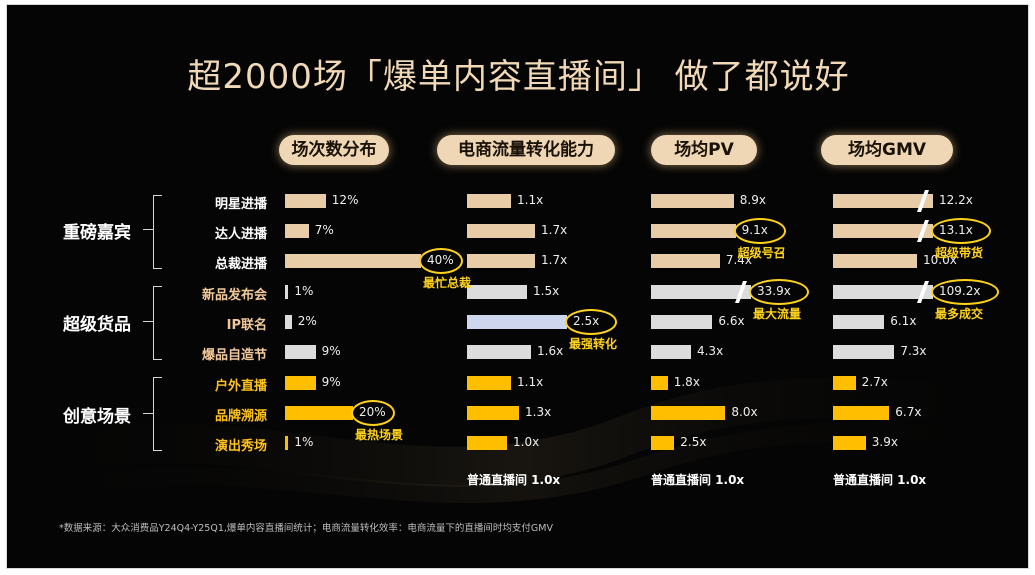 The height and width of the screenshot is (575, 1035). Describe the element at coordinates (234, 295) in the screenshot. I see `row-label: 新品发布会` at that location.